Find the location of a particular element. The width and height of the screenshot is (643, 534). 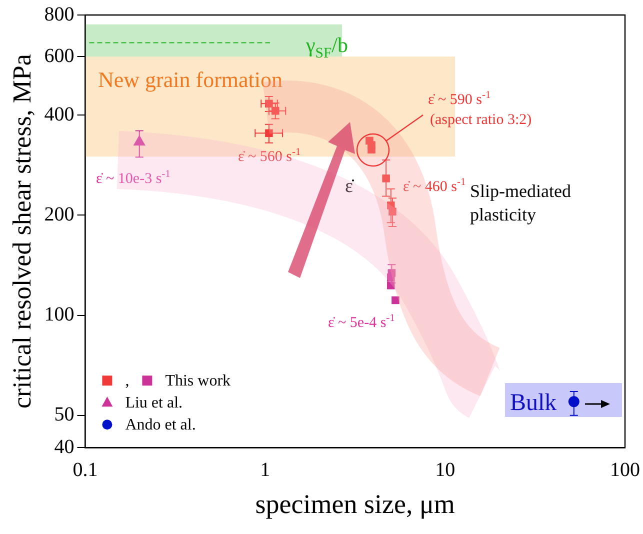

x-tick-label: 0.1 is located at coordinates (85, 469).